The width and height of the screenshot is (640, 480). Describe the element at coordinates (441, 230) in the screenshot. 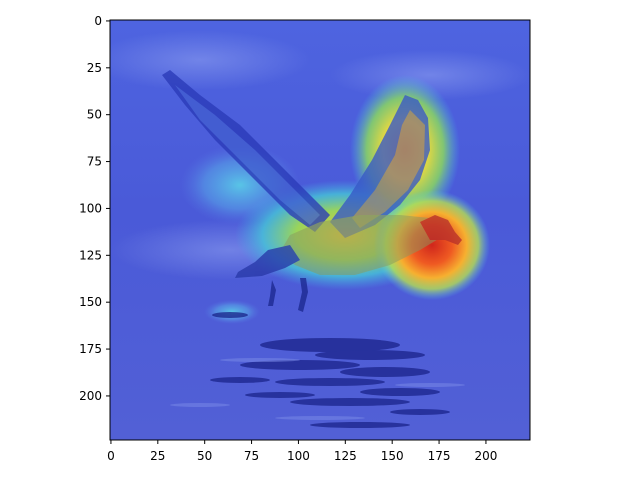

I see `bird-head` at that location.